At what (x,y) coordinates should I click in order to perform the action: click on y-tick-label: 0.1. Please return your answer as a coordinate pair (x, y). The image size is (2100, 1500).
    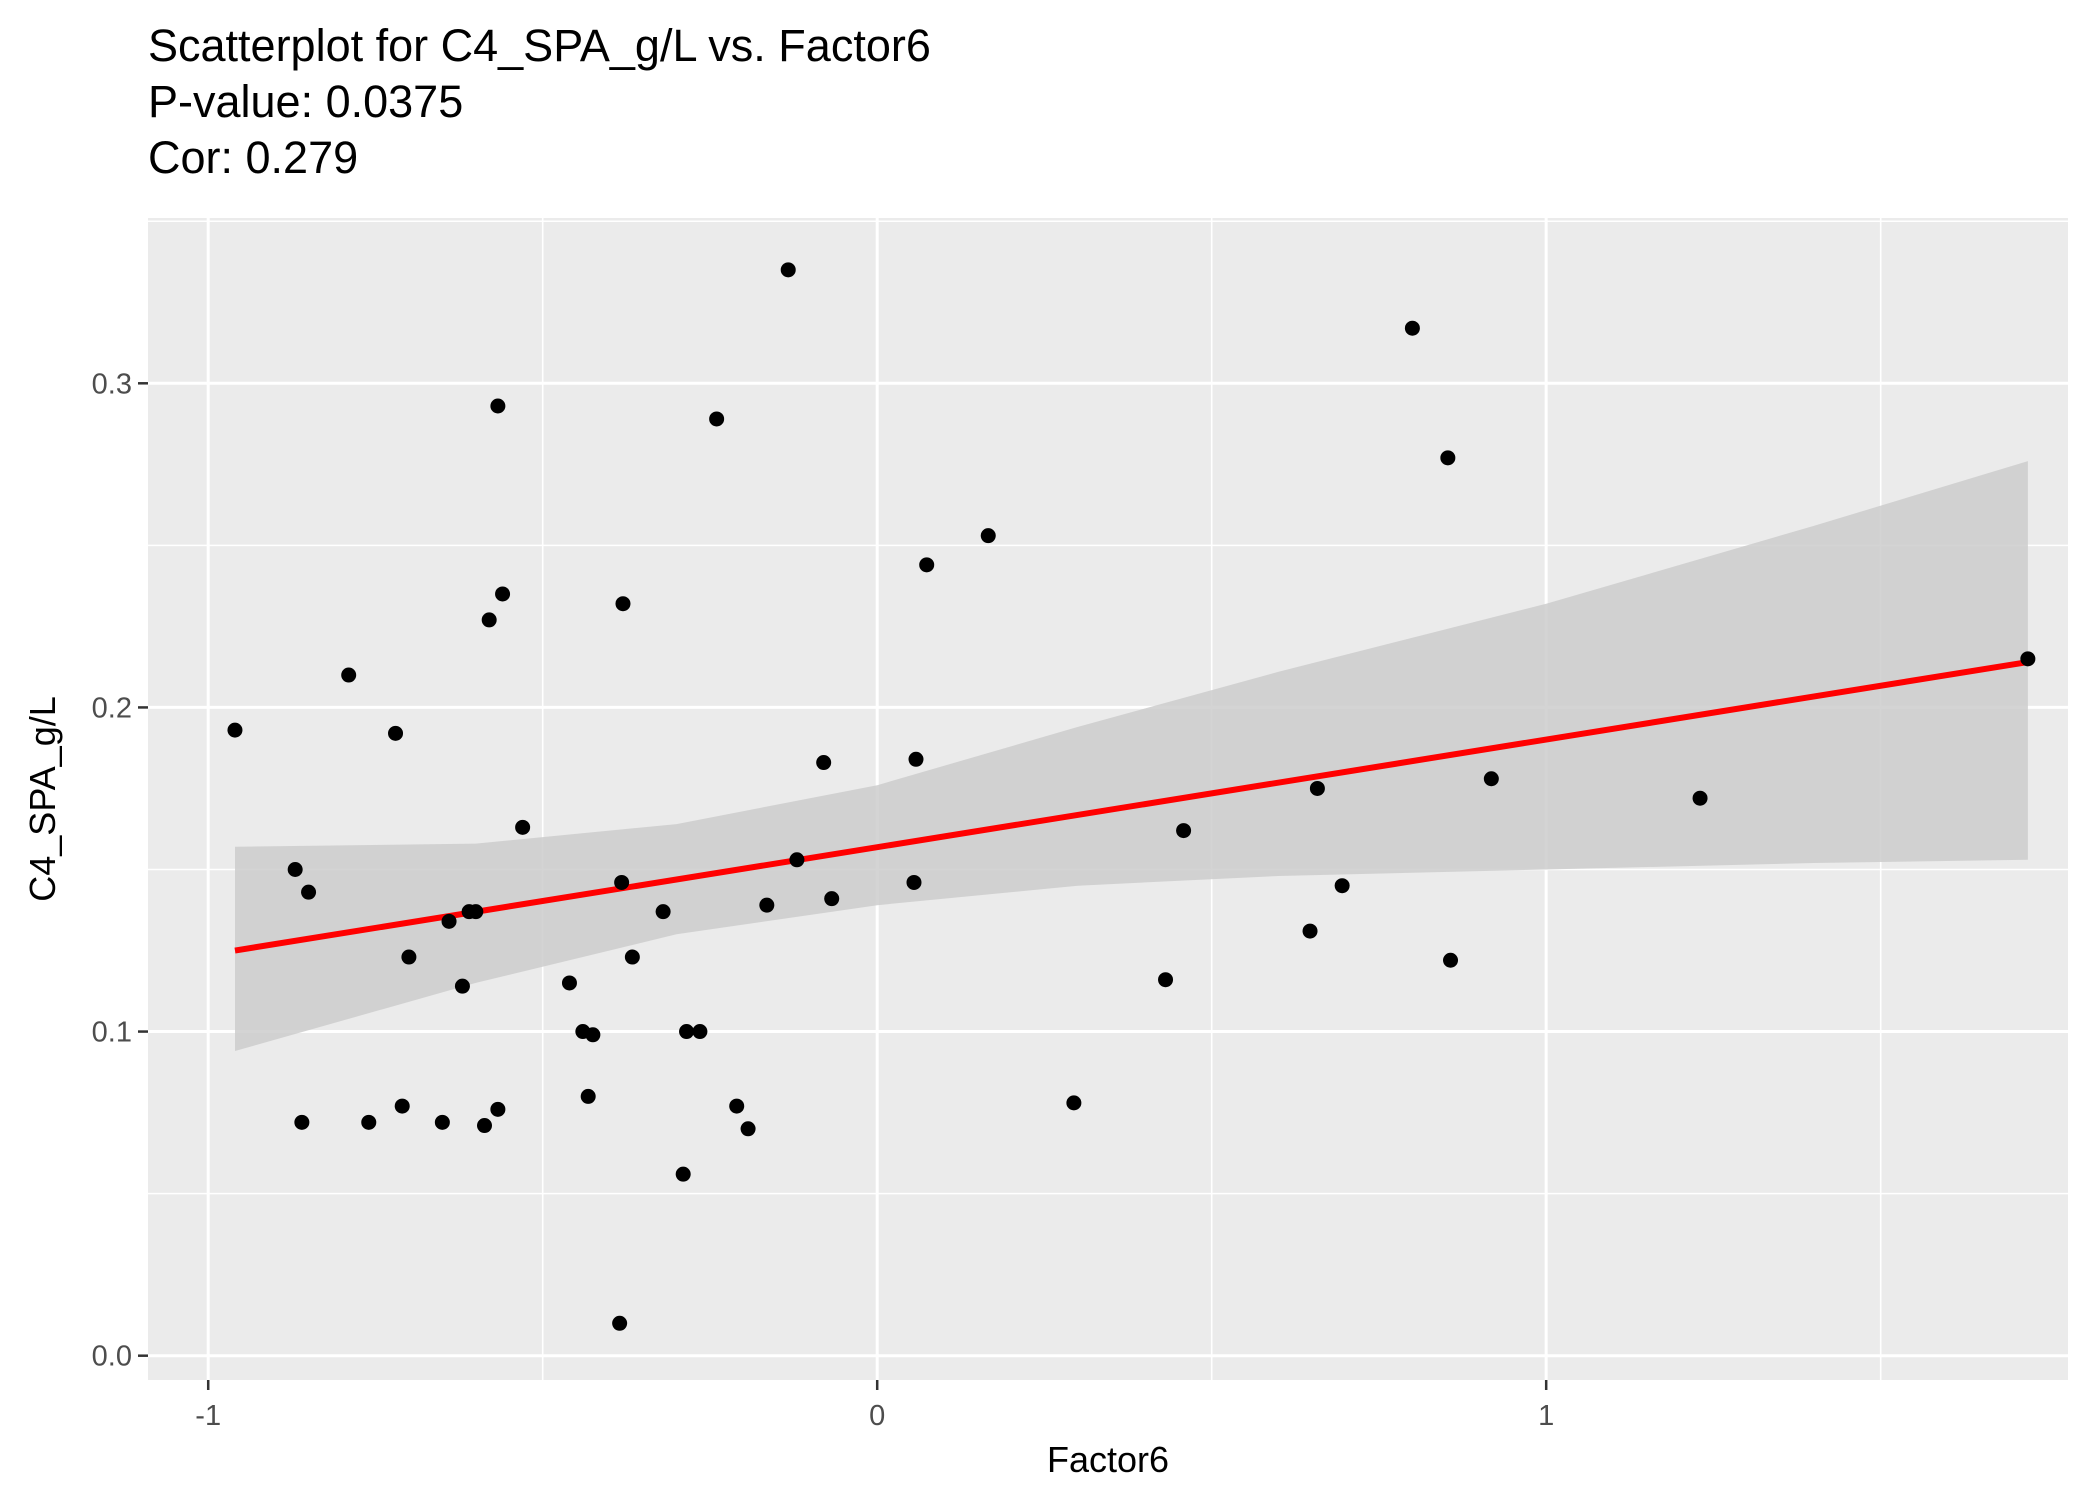
    Looking at the image, I should click on (112, 1033).